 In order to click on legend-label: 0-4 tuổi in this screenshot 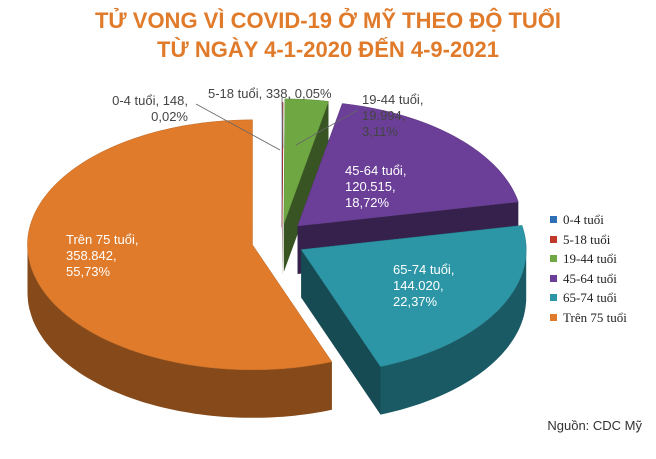, I will do `click(583, 219)`.